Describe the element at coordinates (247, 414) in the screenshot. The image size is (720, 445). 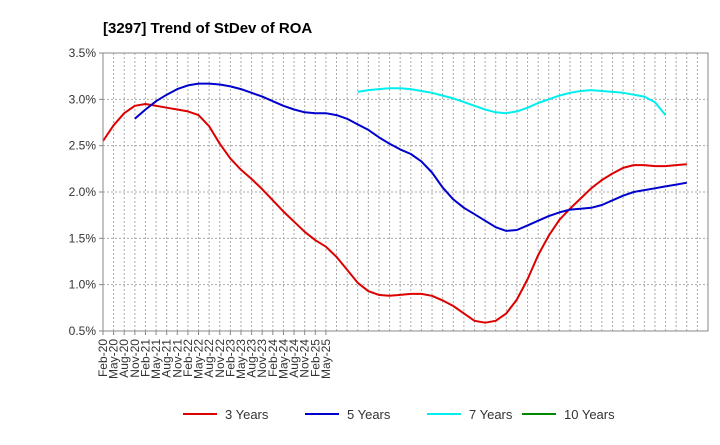
I see `legend-label: 3 Years` at that location.